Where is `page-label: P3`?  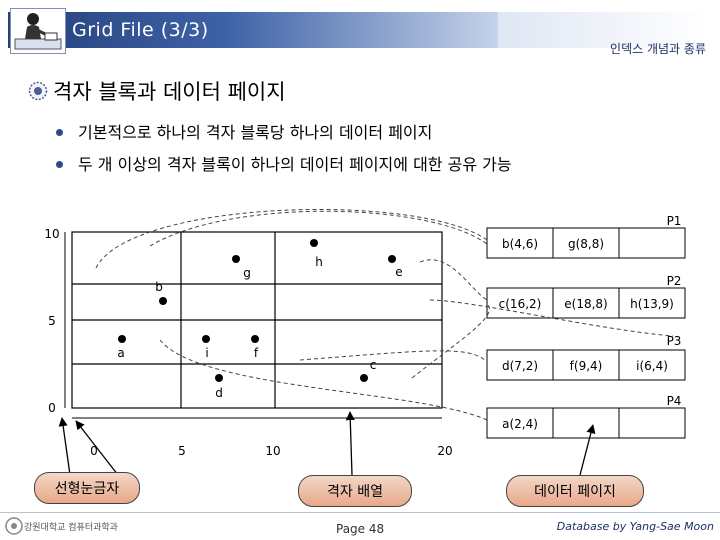
page-label: P3 is located at coordinates (674, 341).